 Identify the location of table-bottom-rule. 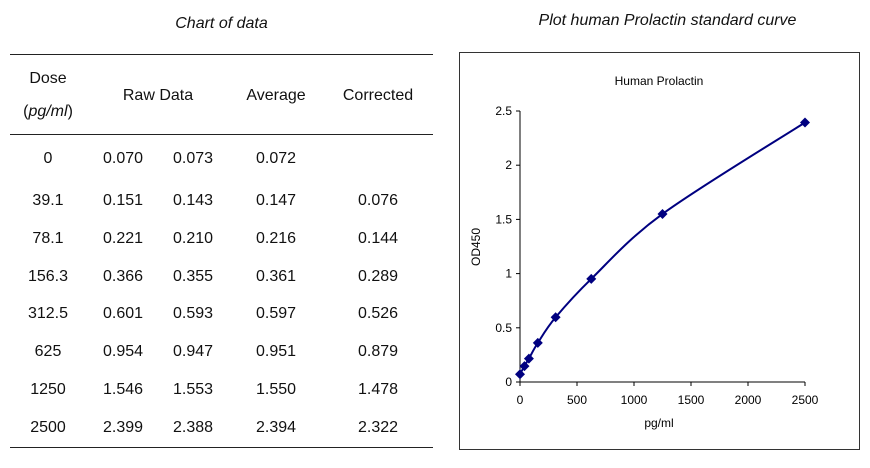
(221, 447).